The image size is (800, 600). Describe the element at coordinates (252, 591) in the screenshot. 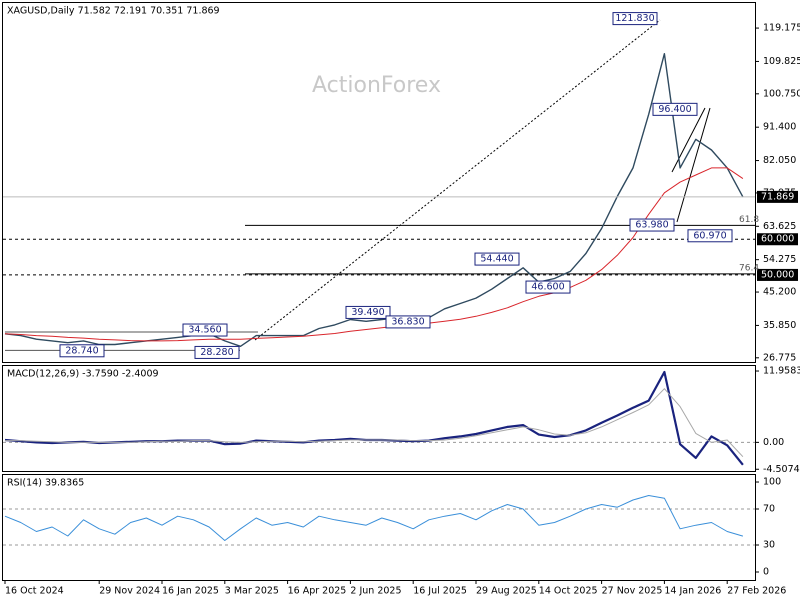

I see `x-tick-label: 3 Mar 2025` at that location.